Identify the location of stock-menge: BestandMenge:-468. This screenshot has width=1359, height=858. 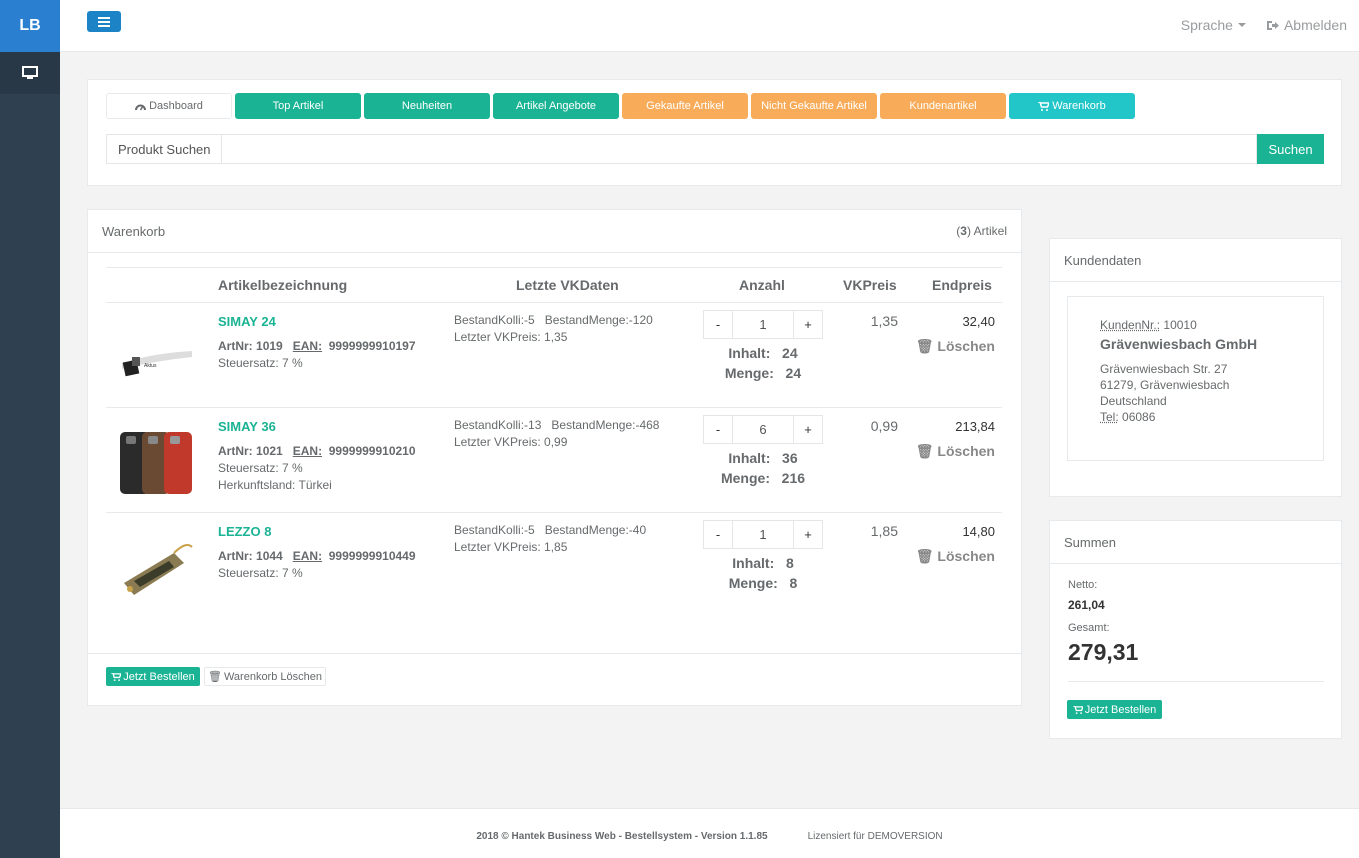
(605, 425).